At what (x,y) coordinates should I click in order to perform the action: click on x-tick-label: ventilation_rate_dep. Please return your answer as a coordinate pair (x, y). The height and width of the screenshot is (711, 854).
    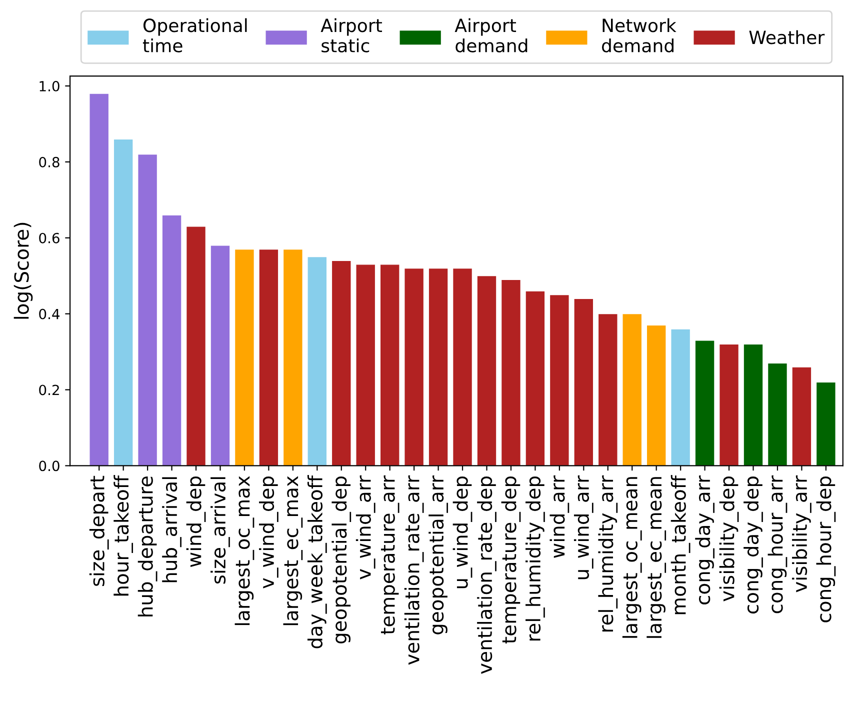
    Looking at the image, I should click on (486, 575).